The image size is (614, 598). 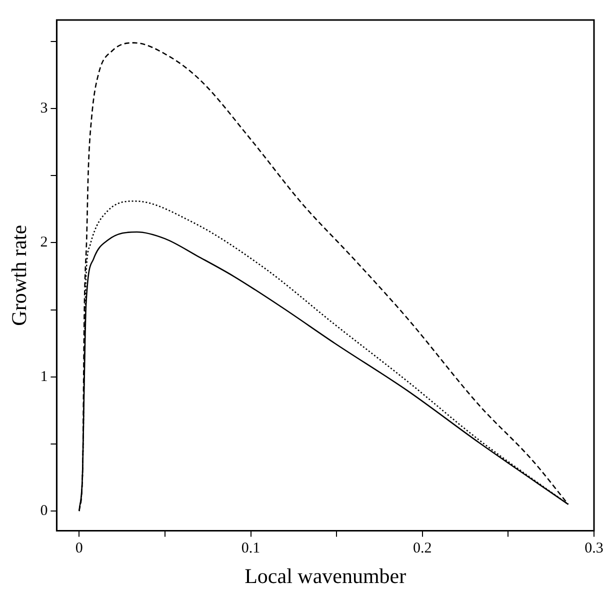 What do you see at coordinates (422, 548) in the screenshot?
I see `x-tick-label: 0.2` at bounding box center [422, 548].